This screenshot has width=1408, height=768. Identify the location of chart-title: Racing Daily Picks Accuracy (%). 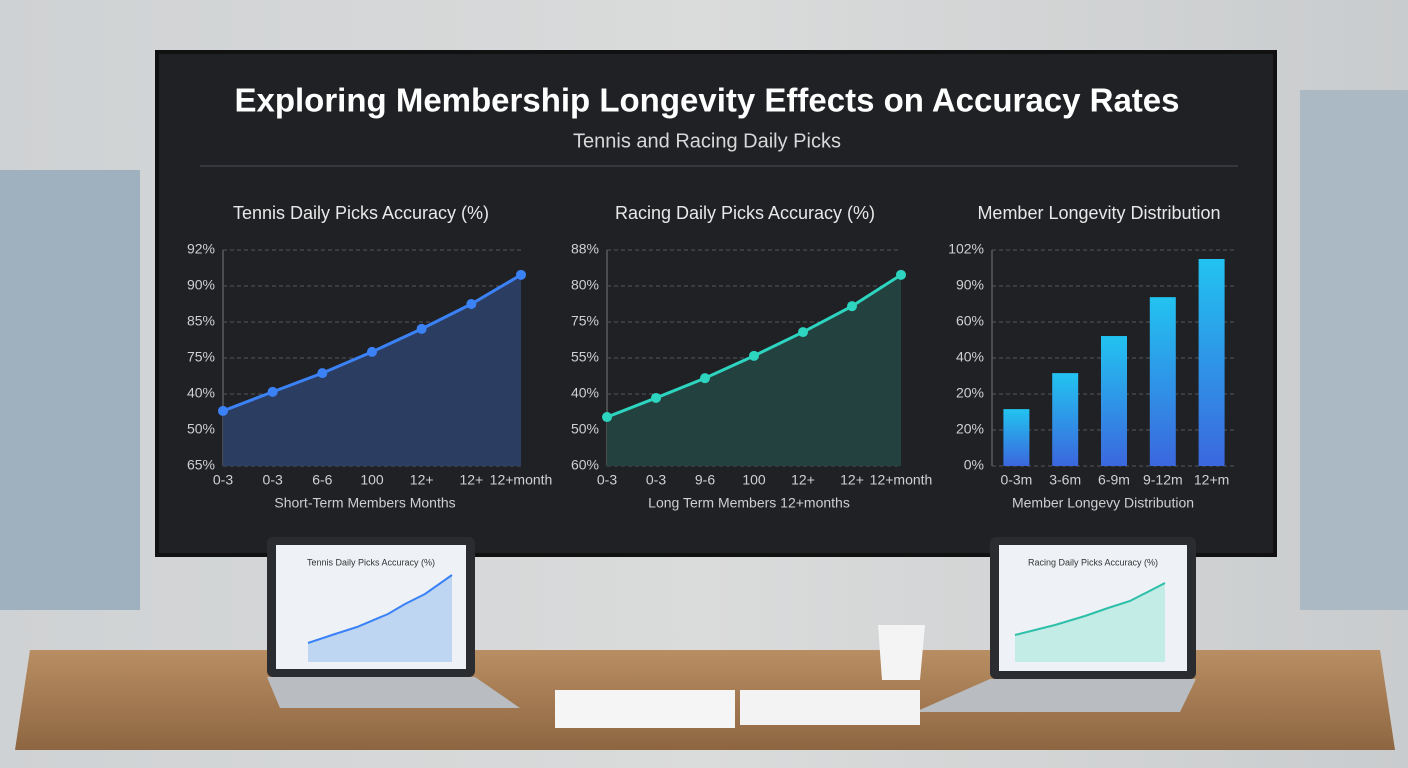
(745, 213).